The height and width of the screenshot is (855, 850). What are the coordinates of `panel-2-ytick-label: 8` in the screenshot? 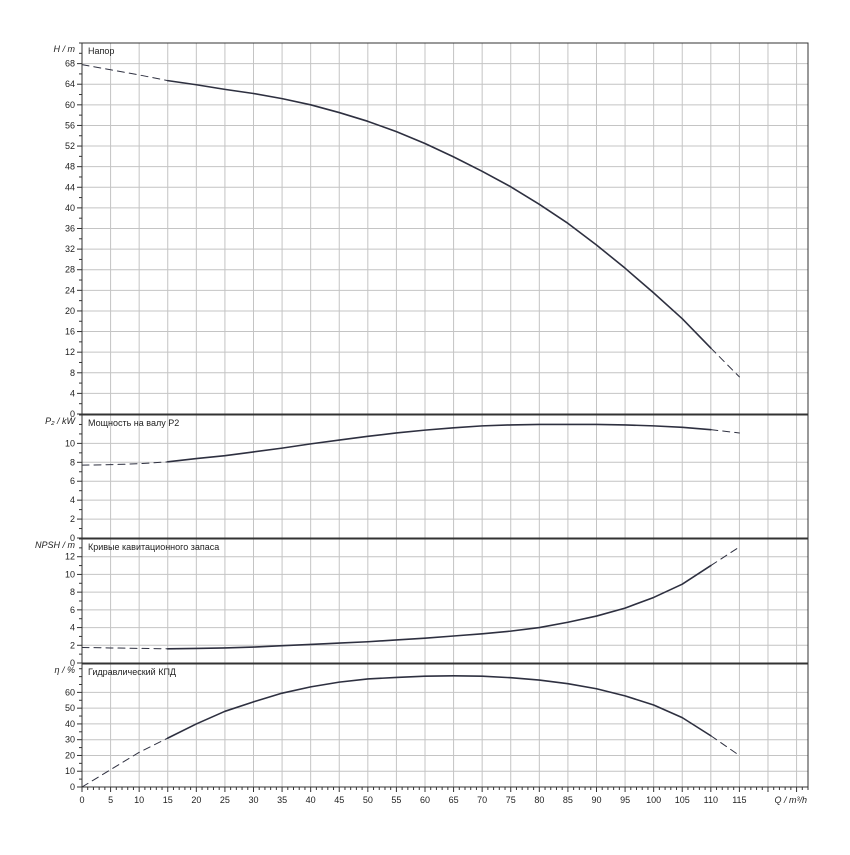 It's located at (72, 462).